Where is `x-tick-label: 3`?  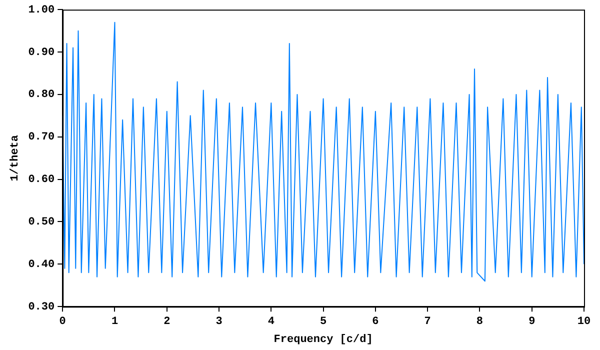
x-tick-label: 3 is located at coordinates (219, 322).